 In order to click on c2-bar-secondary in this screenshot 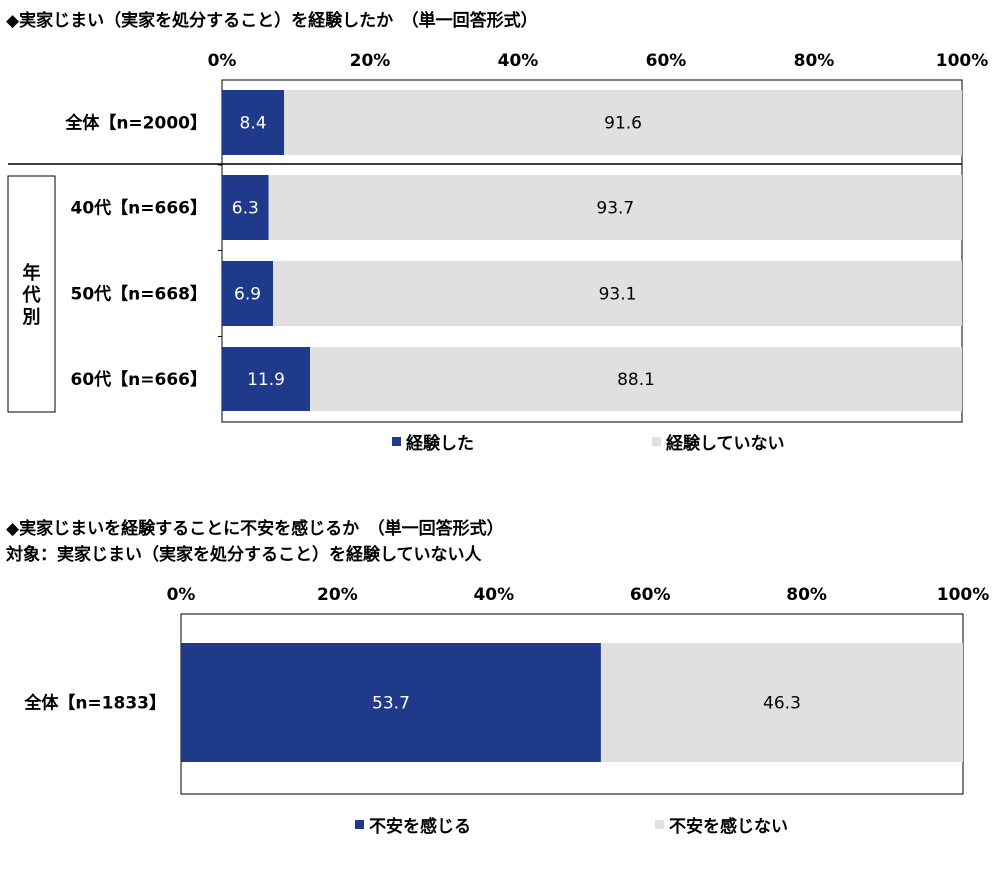, I will do `click(781, 702)`.